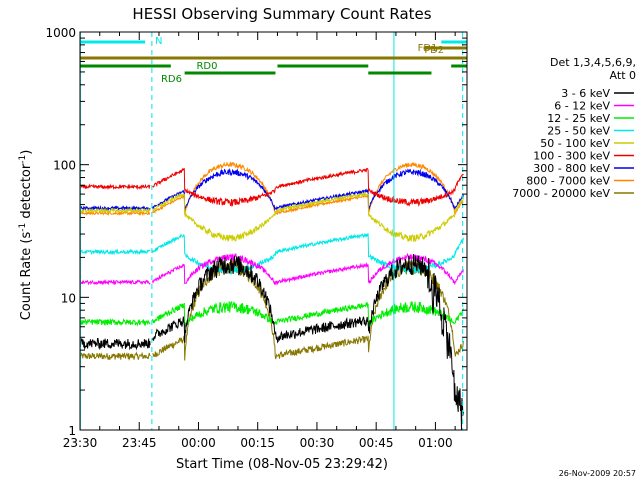 This screenshot has height=480, width=640. Describe the element at coordinates (198, 443) in the screenshot. I see `x-tick-label-2: 00:00` at that location.